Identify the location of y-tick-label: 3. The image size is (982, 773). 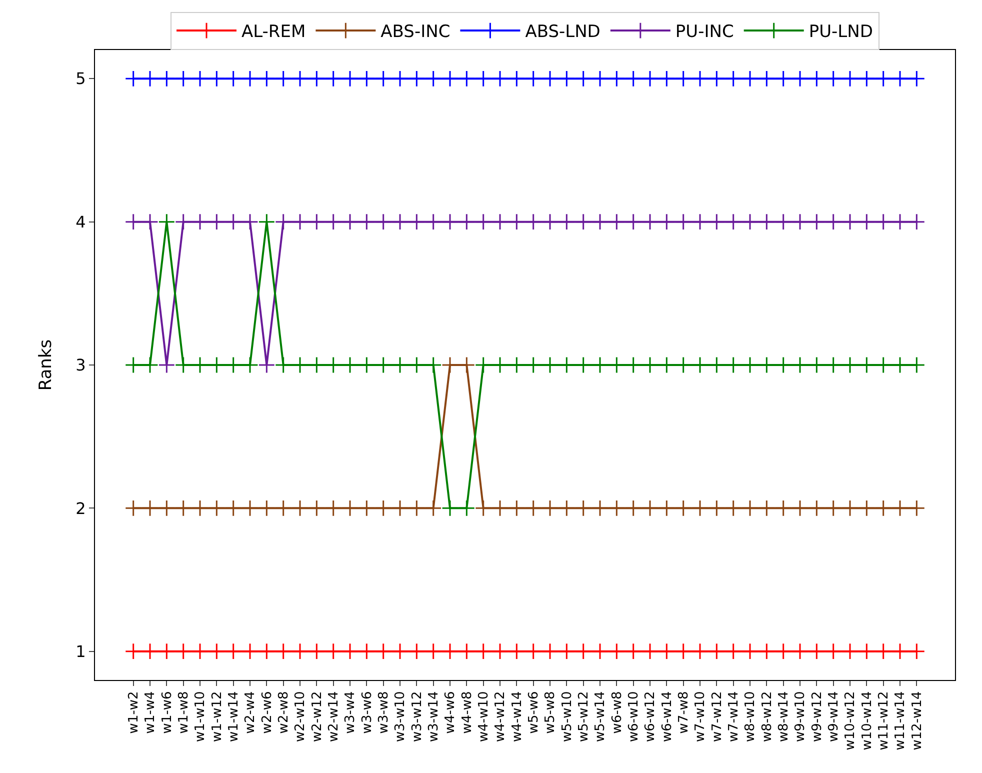
(81, 365).